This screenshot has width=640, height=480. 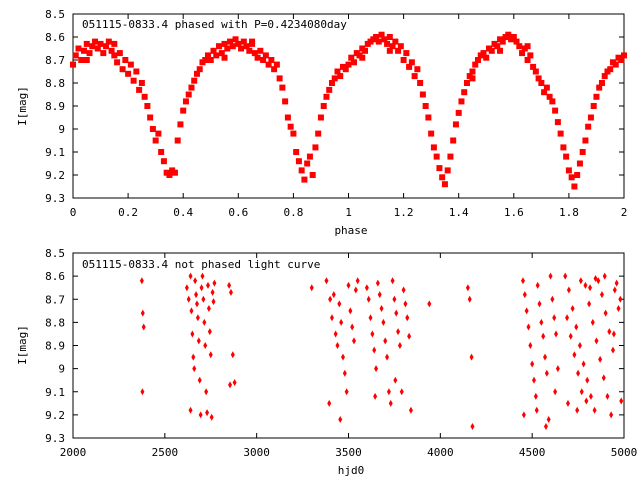 What do you see at coordinates (22, 345) in the screenshot?
I see `unphased-ylabel: I[mag]` at bounding box center [22, 345].